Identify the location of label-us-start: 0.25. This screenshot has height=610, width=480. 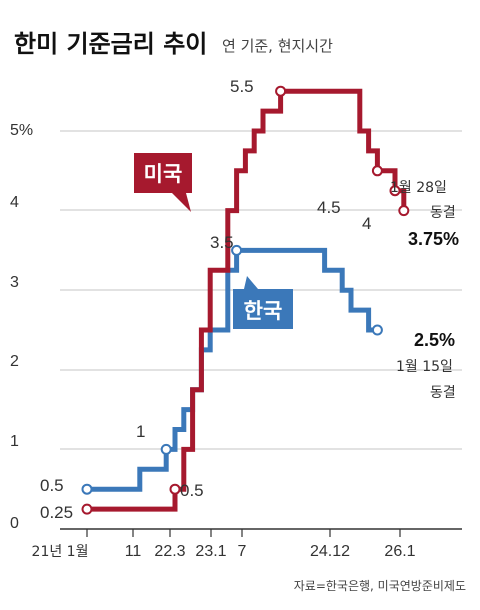
(56, 512).